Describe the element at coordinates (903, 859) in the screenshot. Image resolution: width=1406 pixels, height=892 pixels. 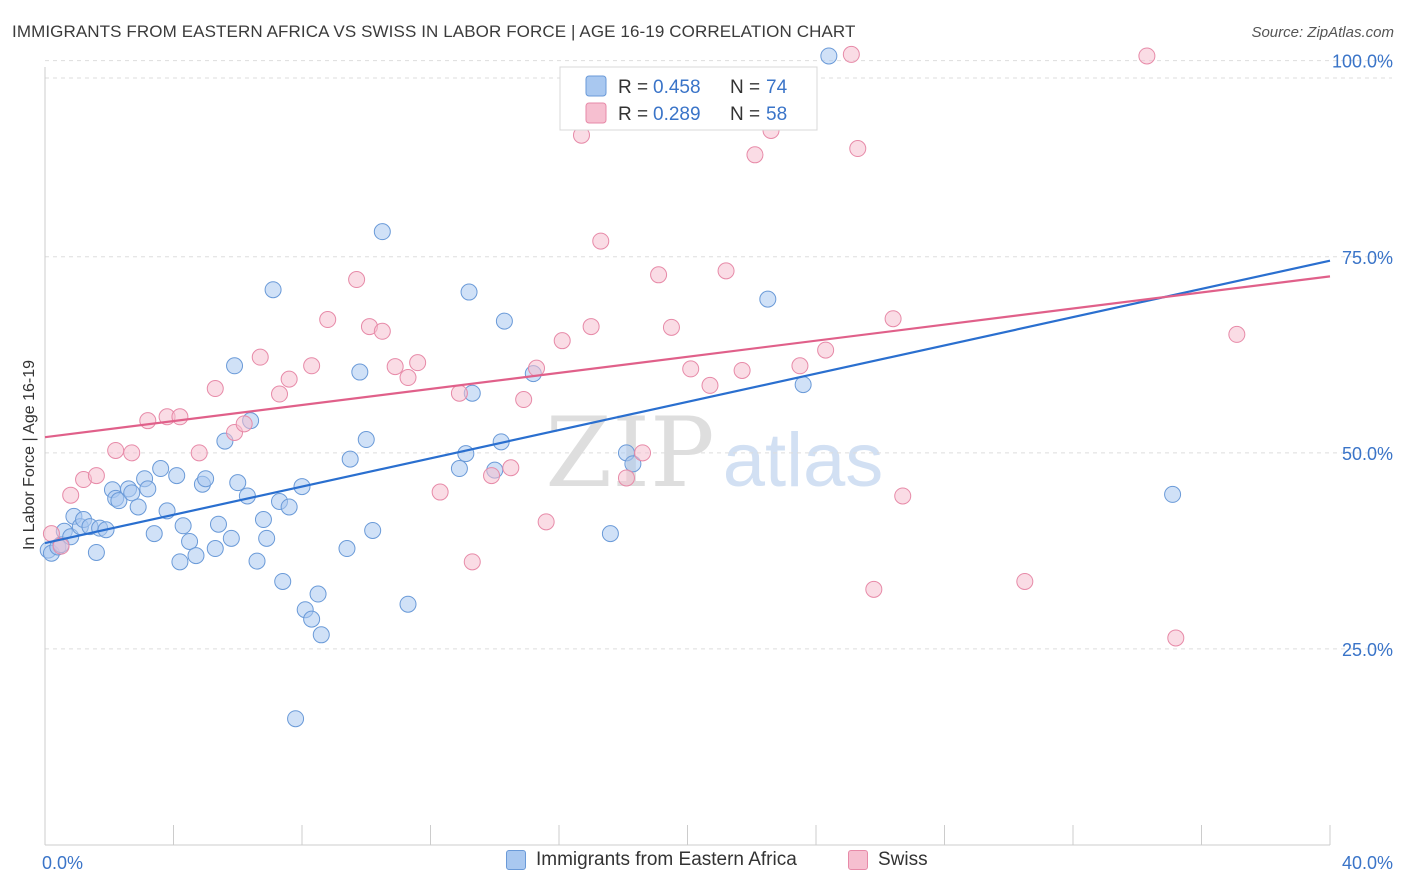
I see `legend-label-swiss: Swiss` at that location.